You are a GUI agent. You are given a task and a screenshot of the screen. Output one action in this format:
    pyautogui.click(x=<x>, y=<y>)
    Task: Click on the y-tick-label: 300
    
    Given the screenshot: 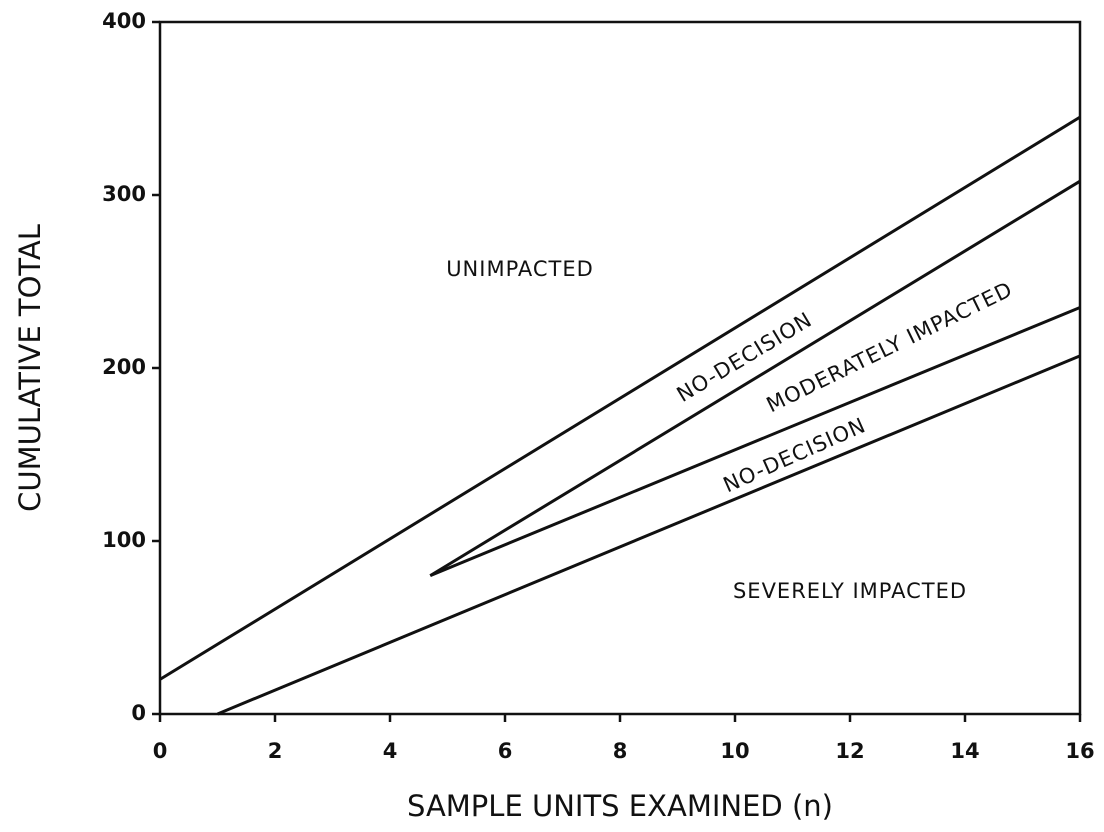 What is the action you would take?
    pyautogui.click(x=124, y=194)
    